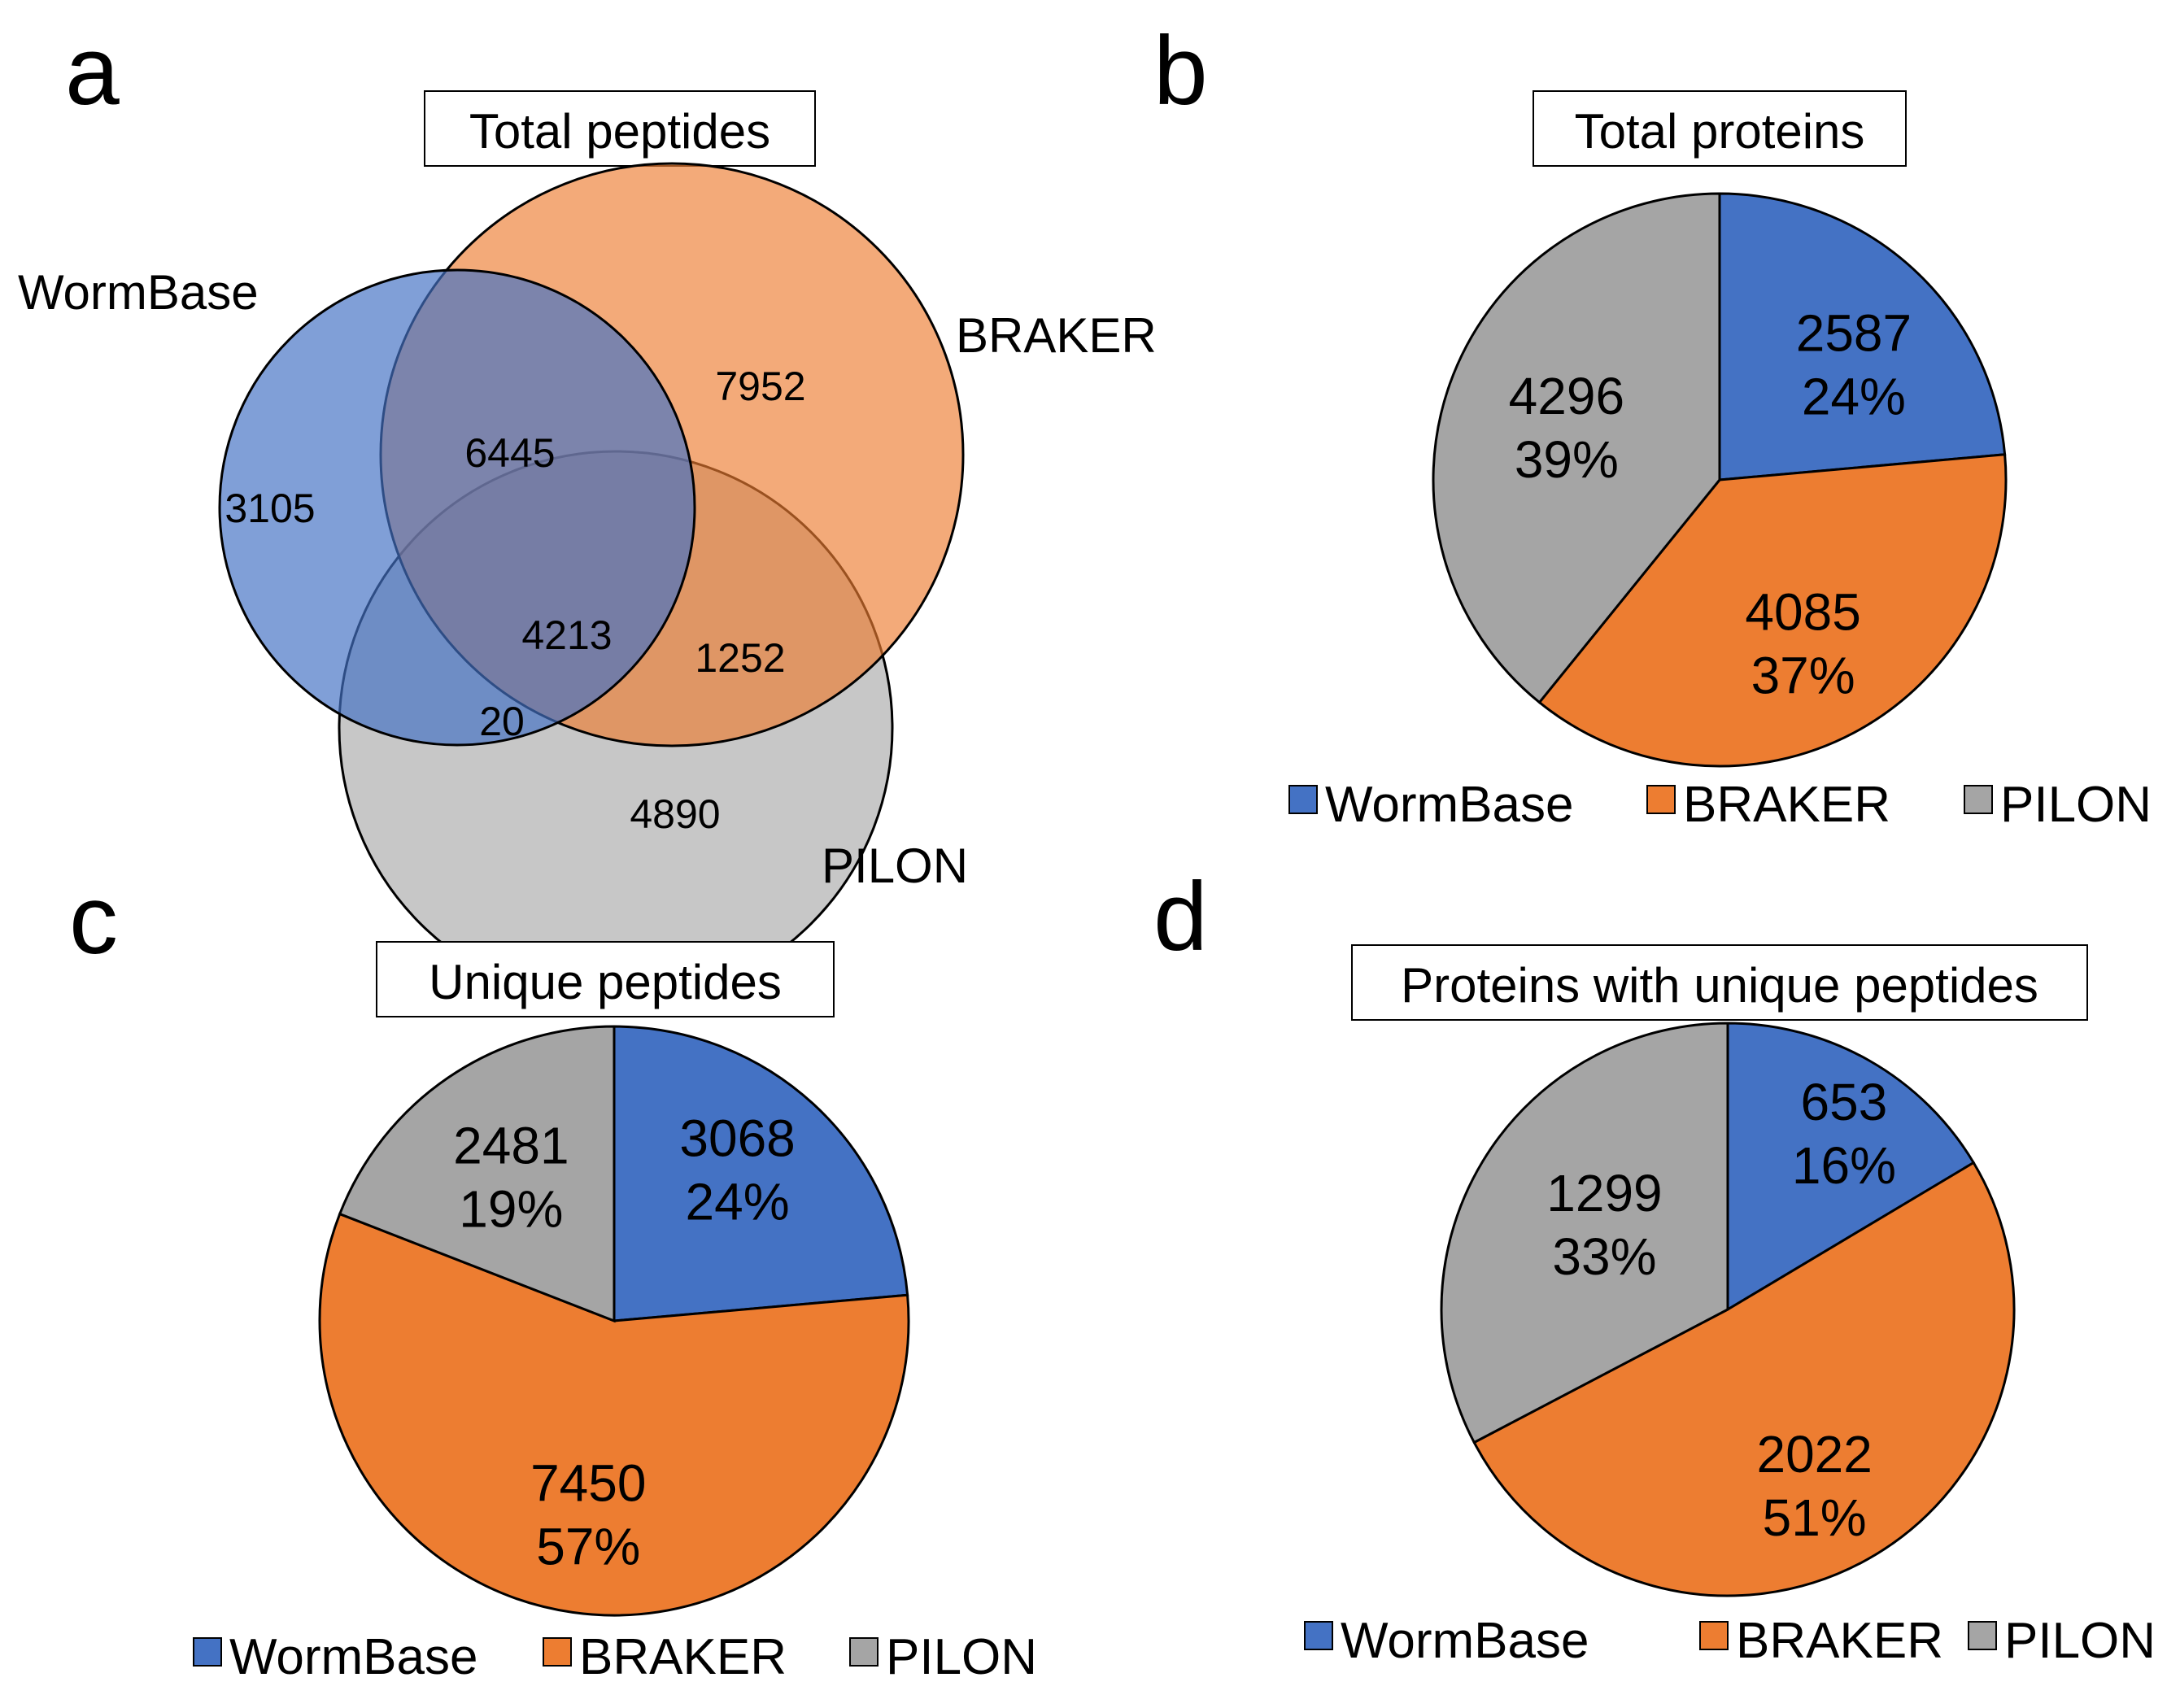  What do you see at coordinates (1786, 805) in the screenshot?
I see `legend-b-label-braker: BRAKER` at bounding box center [1786, 805].